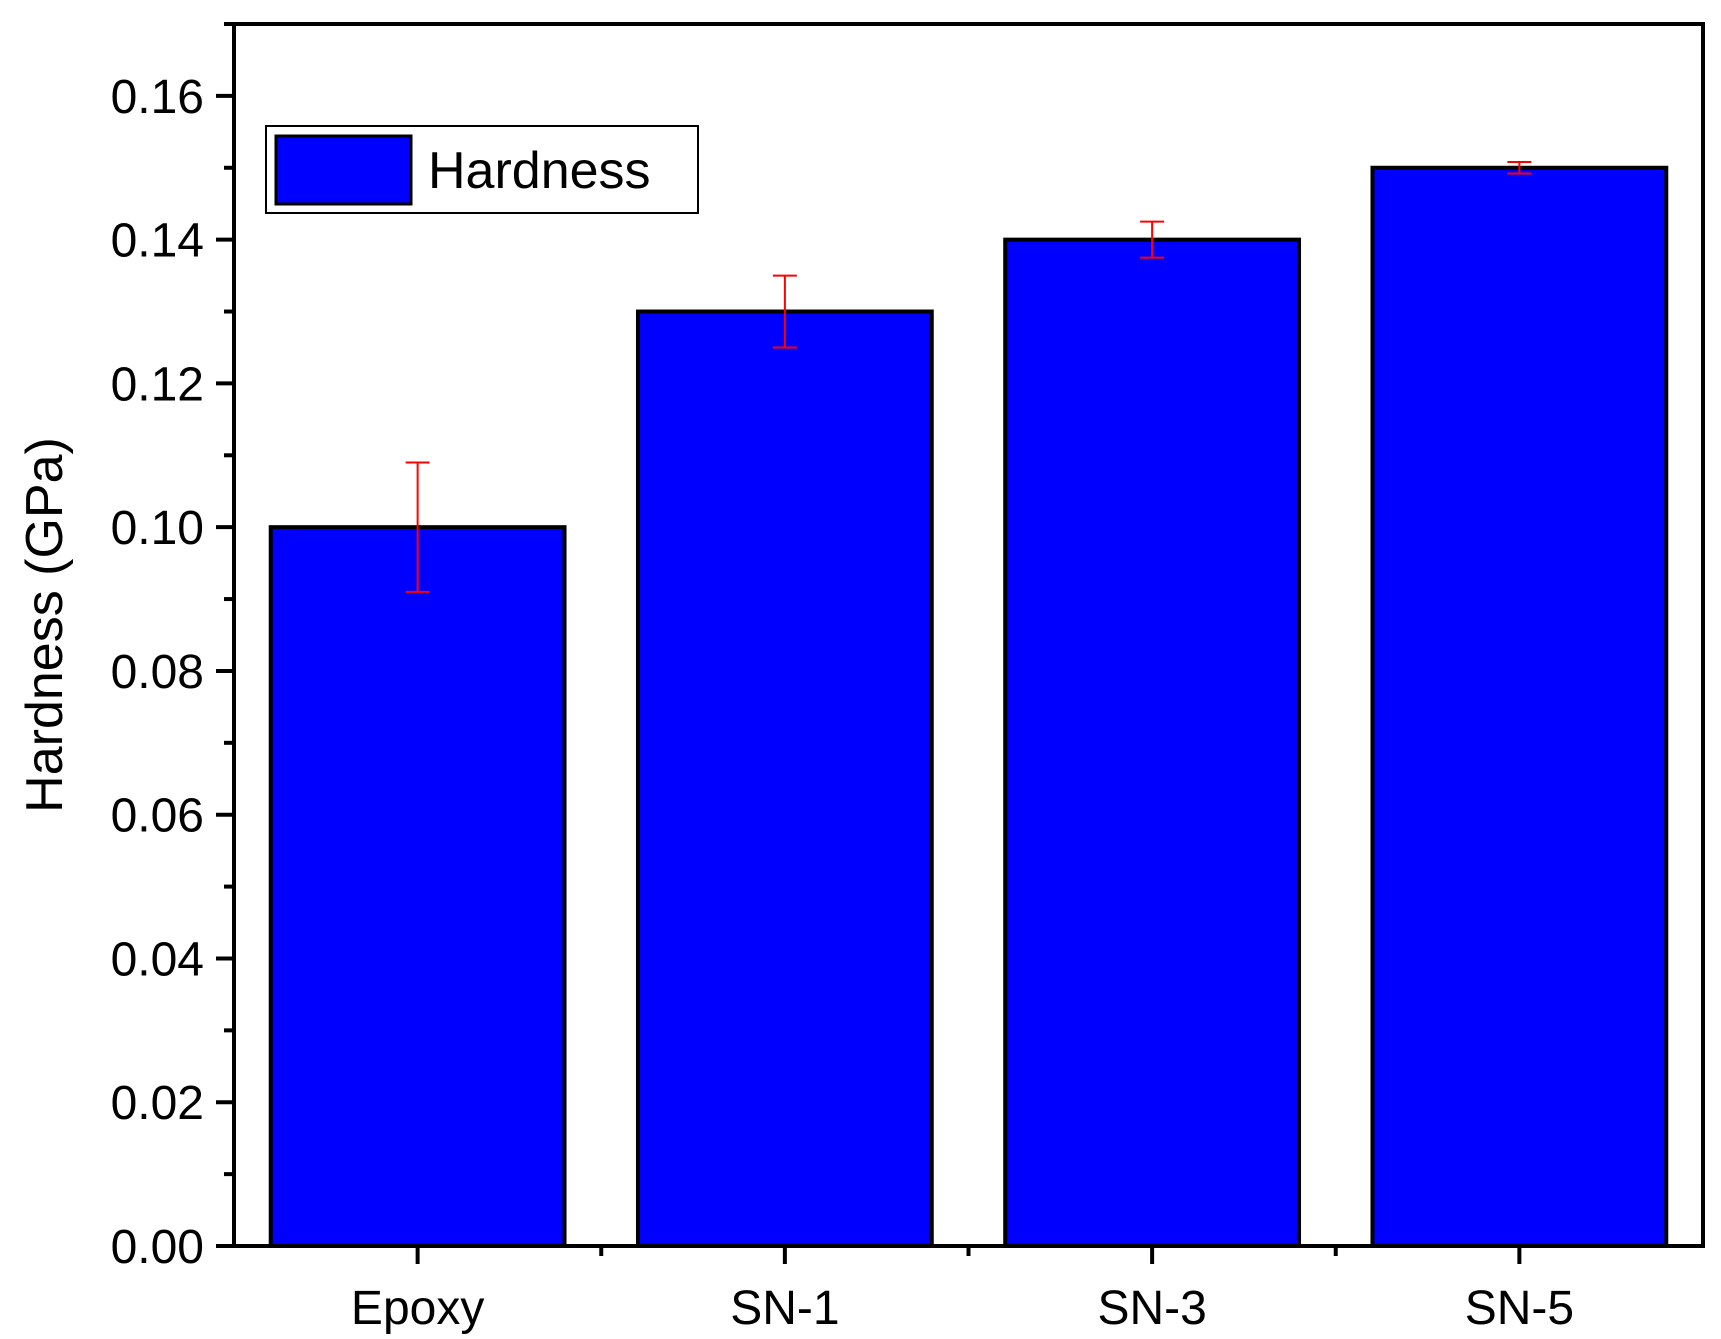 Image resolution: width=1721 pixels, height=1339 pixels. Describe the element at coordinates (157, 1247) in the screenshot. I see `y-tick-label: 0.00` at that location.